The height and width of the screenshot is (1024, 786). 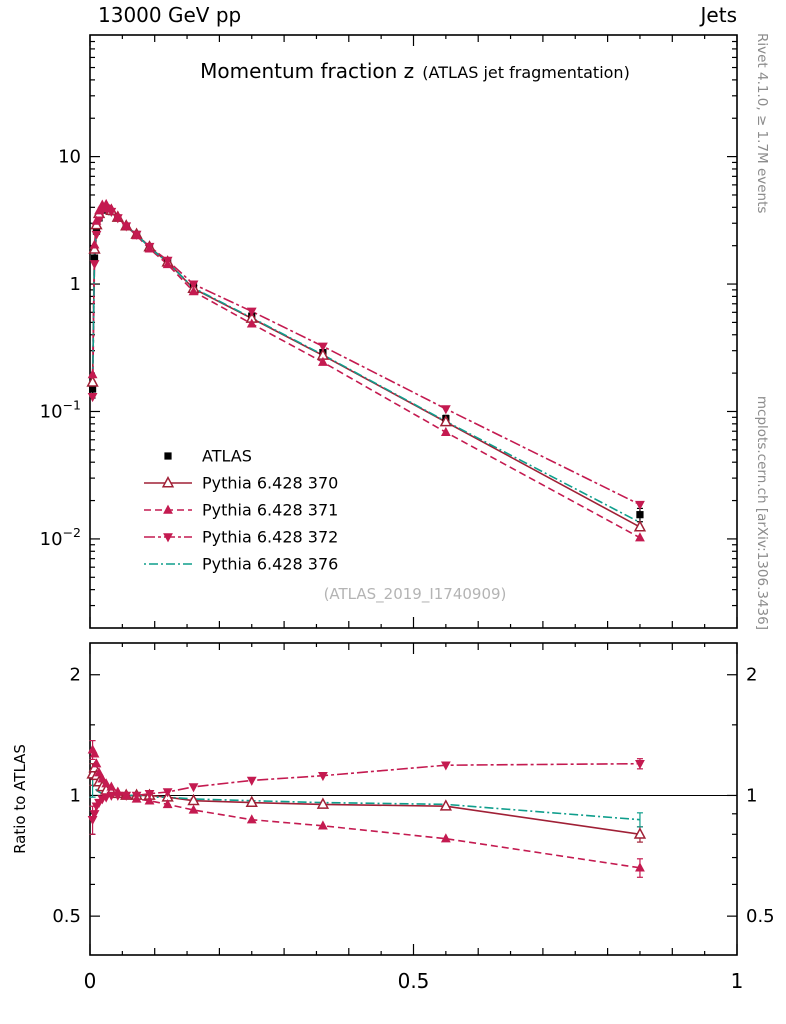 What do you see at coordinates (526, 72) in the screenshot?
I see `plot-title-sub: (ATLAS jet fragmentation)` at bounding box center [526, 72].